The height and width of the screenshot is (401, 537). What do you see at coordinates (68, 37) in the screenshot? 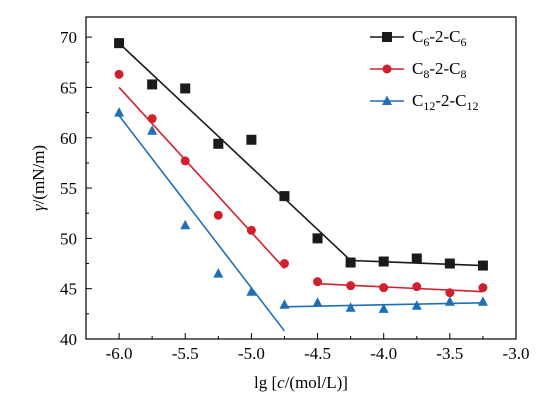
I see `y-tick-label: 70` at bounding box center [68, 37].